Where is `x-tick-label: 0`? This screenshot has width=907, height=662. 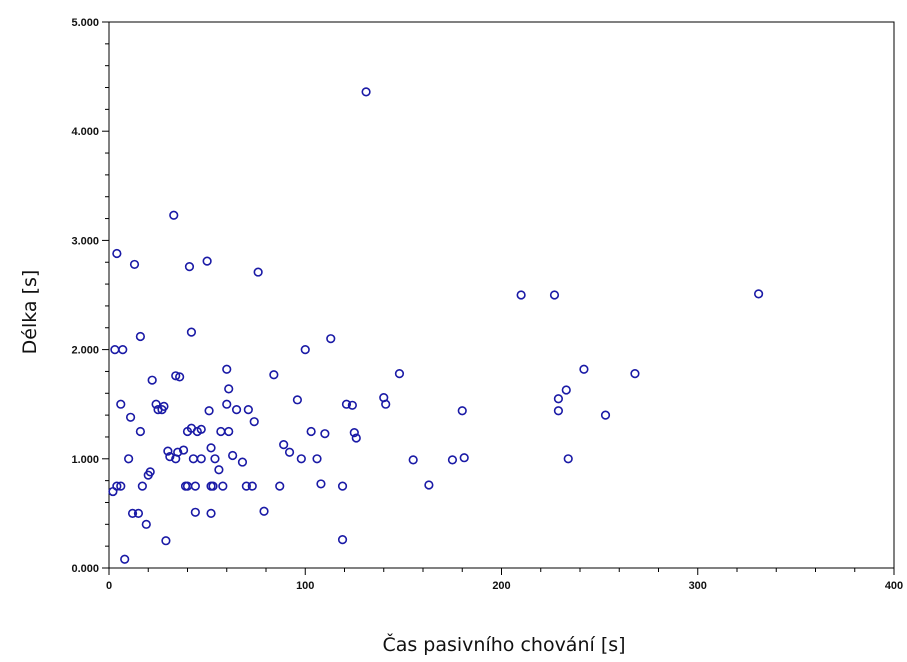 x-tick-label: 0 is located at coordinates (109, 586).